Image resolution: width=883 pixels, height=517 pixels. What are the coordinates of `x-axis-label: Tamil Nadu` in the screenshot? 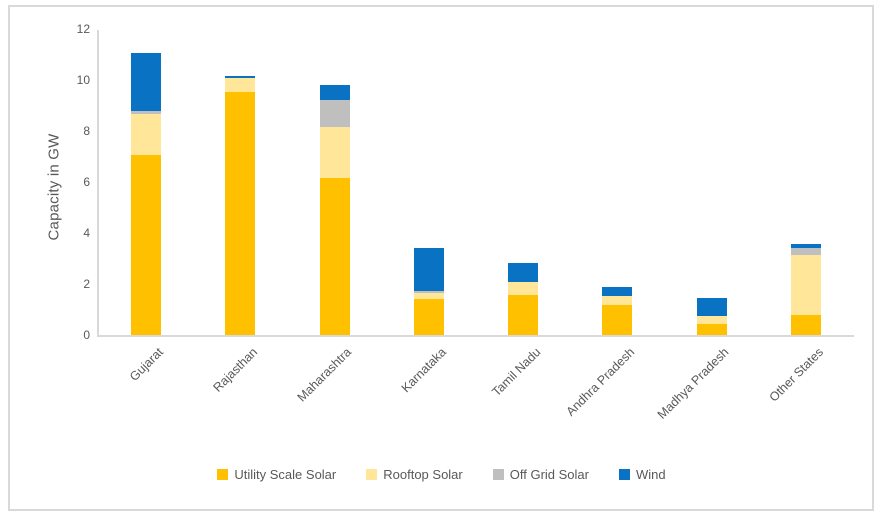 It's located at (516, 371).